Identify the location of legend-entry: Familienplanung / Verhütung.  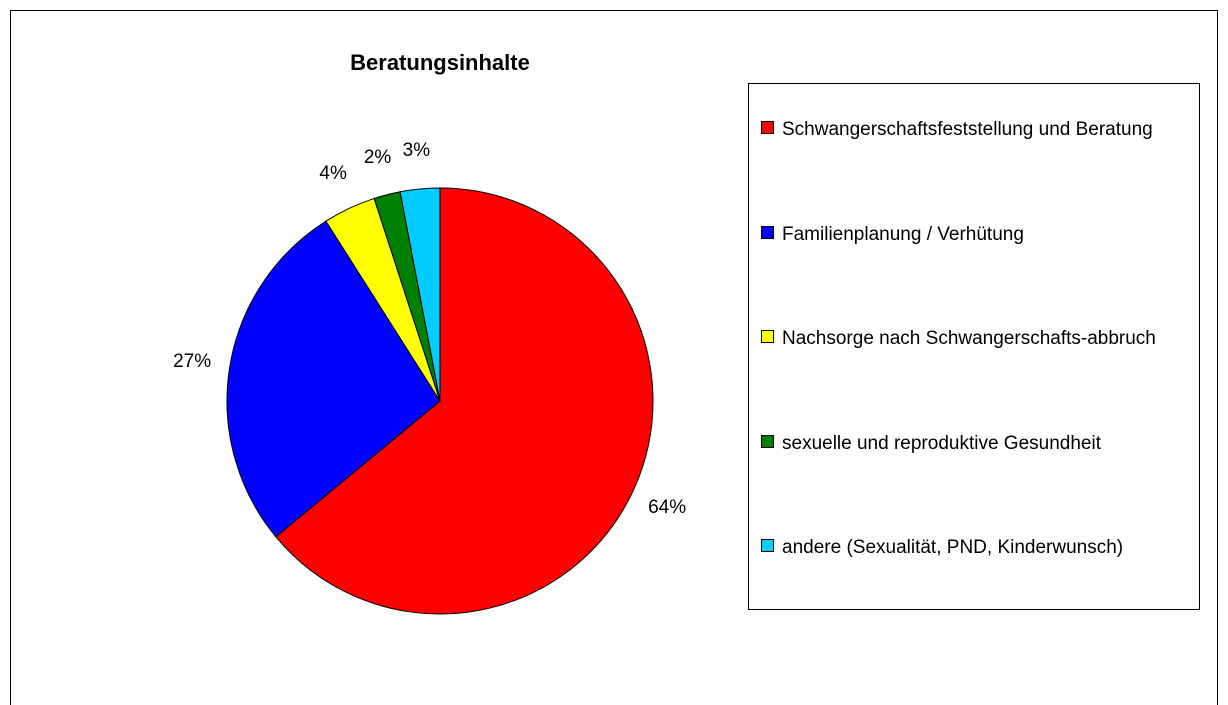
(976, 234).